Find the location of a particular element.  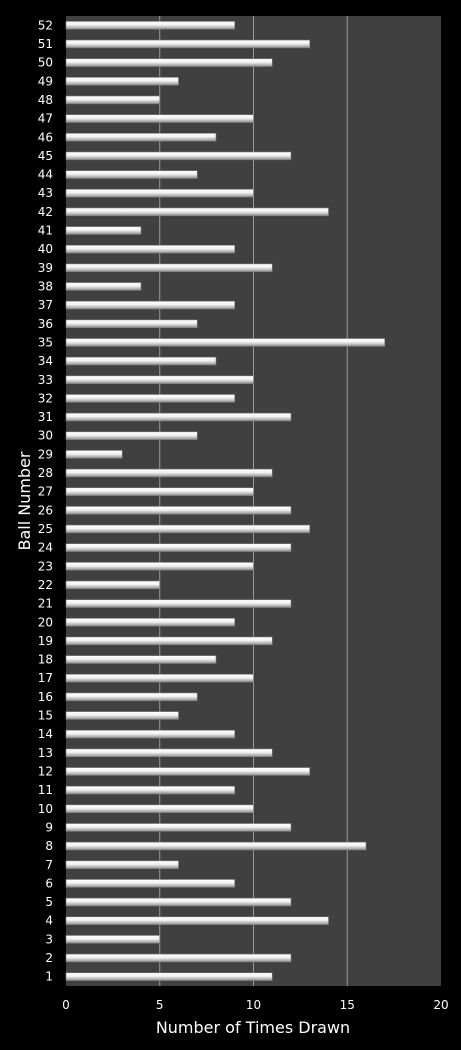

y-tick-label: 19 is located at coordinates (45, 641).